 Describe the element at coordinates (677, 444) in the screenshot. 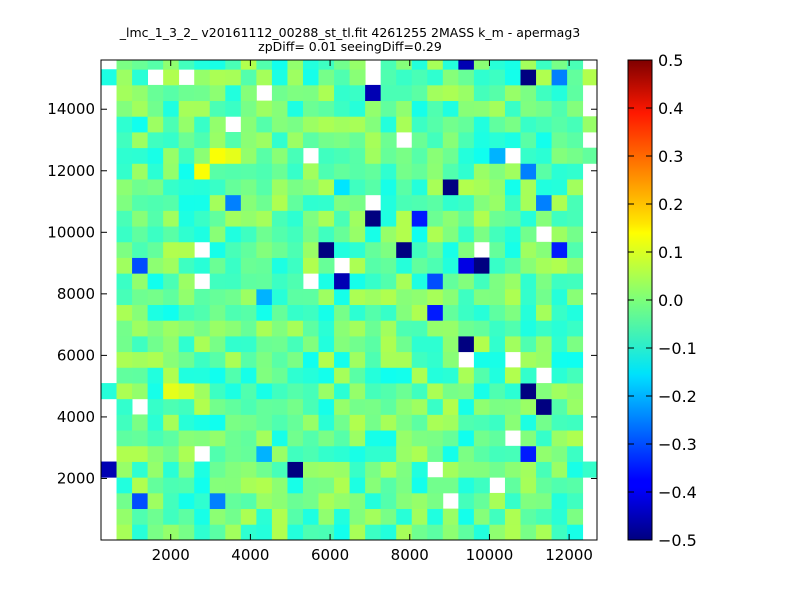

I see `colorbar-tick-label: −0.3` at that location.